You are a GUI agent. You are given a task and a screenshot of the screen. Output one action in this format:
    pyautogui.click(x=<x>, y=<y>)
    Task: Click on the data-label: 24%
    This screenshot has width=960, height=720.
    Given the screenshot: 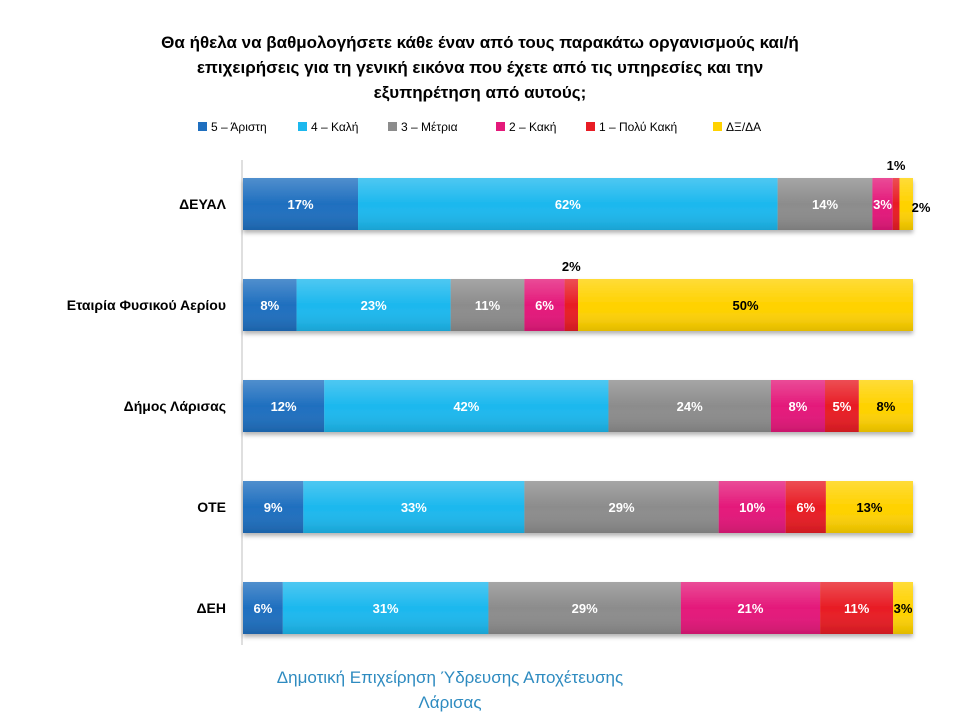 What is the action you would take?
    pyautogui.click(x=690, y=406)
    